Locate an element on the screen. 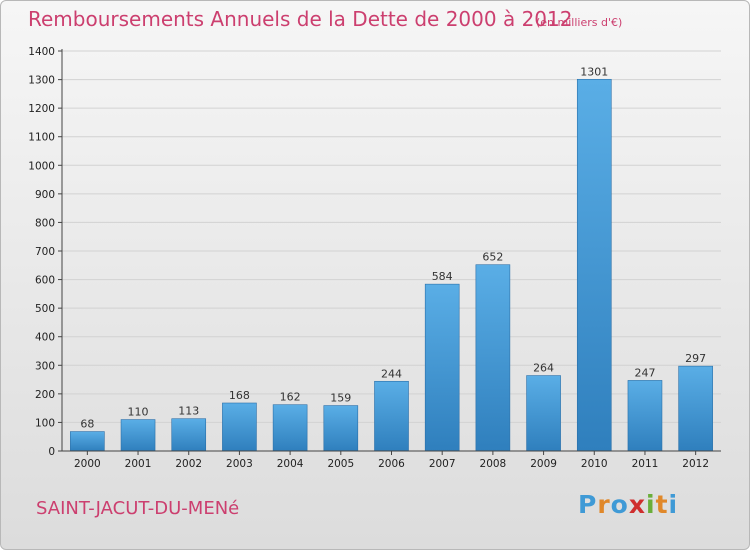 The width and height of the screenshot is (750, 550). x-tick-label-2012: 2012 is located at coordinates (695, 464).